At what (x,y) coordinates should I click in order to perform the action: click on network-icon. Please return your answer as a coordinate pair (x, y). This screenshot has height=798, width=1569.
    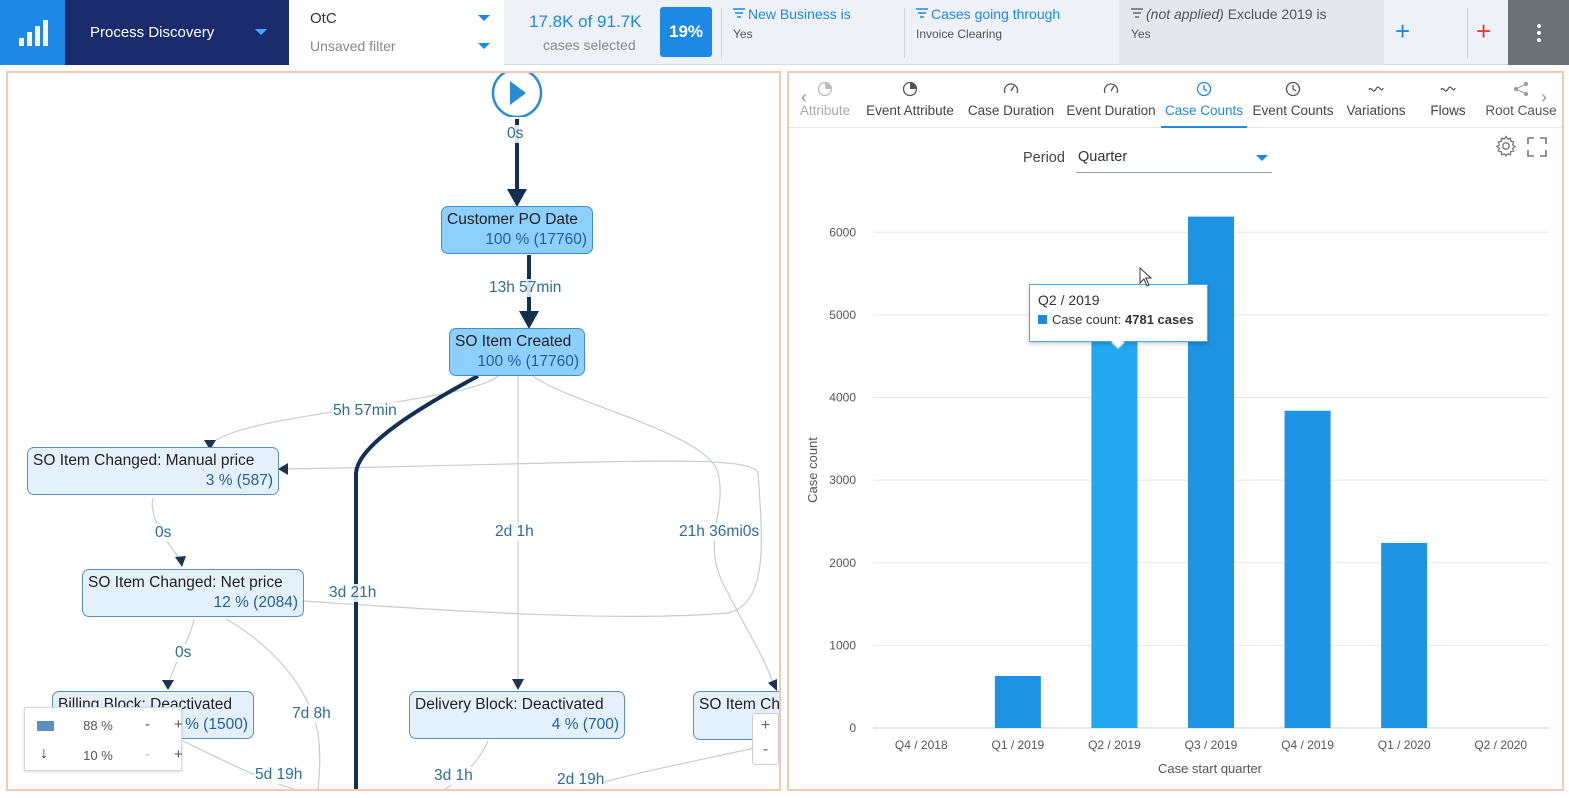
    Looking at the image, I should click on (1521, 89).